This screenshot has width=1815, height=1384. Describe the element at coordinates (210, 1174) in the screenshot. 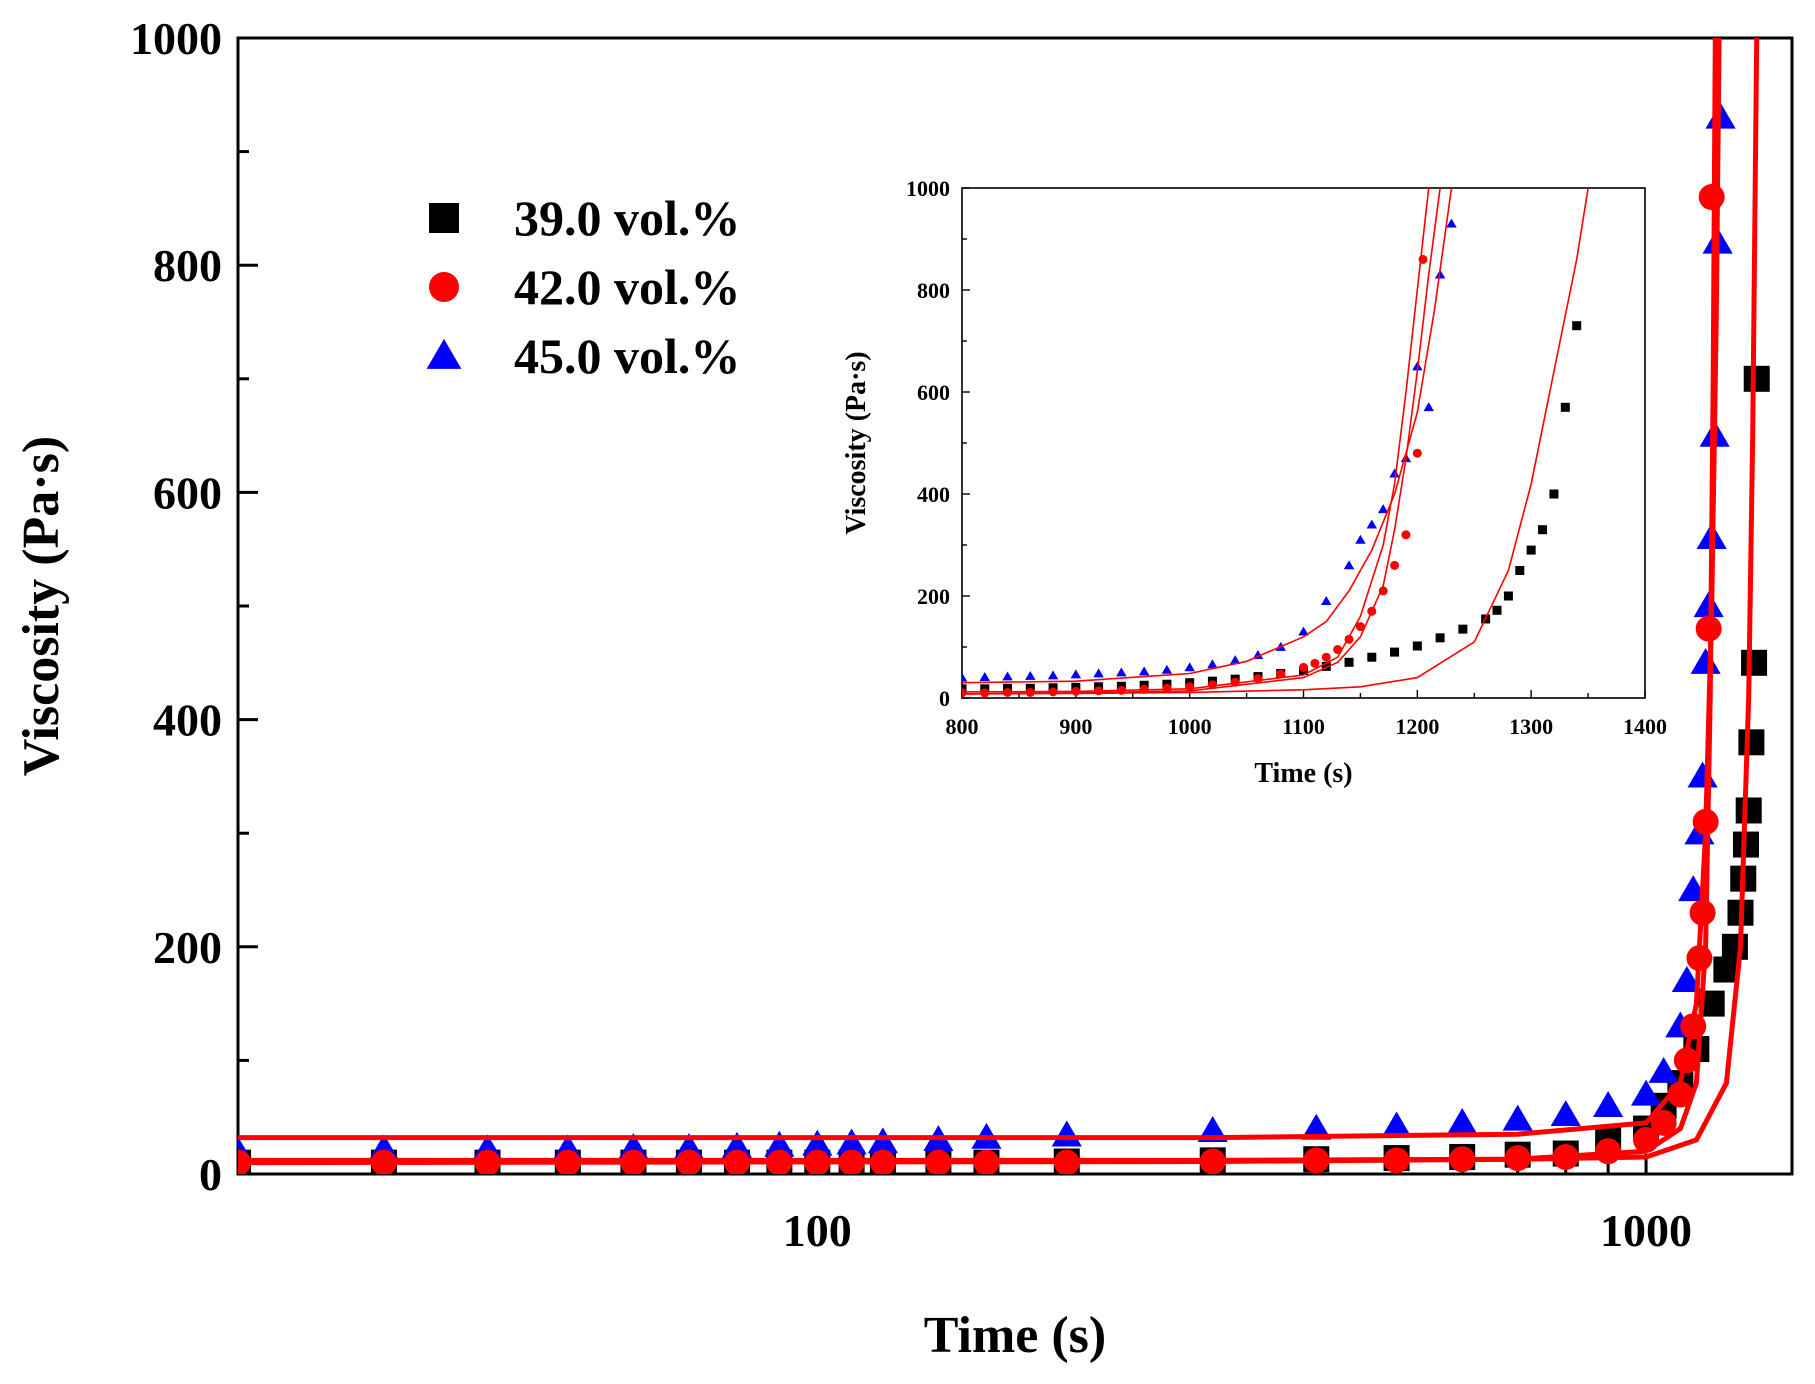

I see `y-tick-label: 0` at that location.